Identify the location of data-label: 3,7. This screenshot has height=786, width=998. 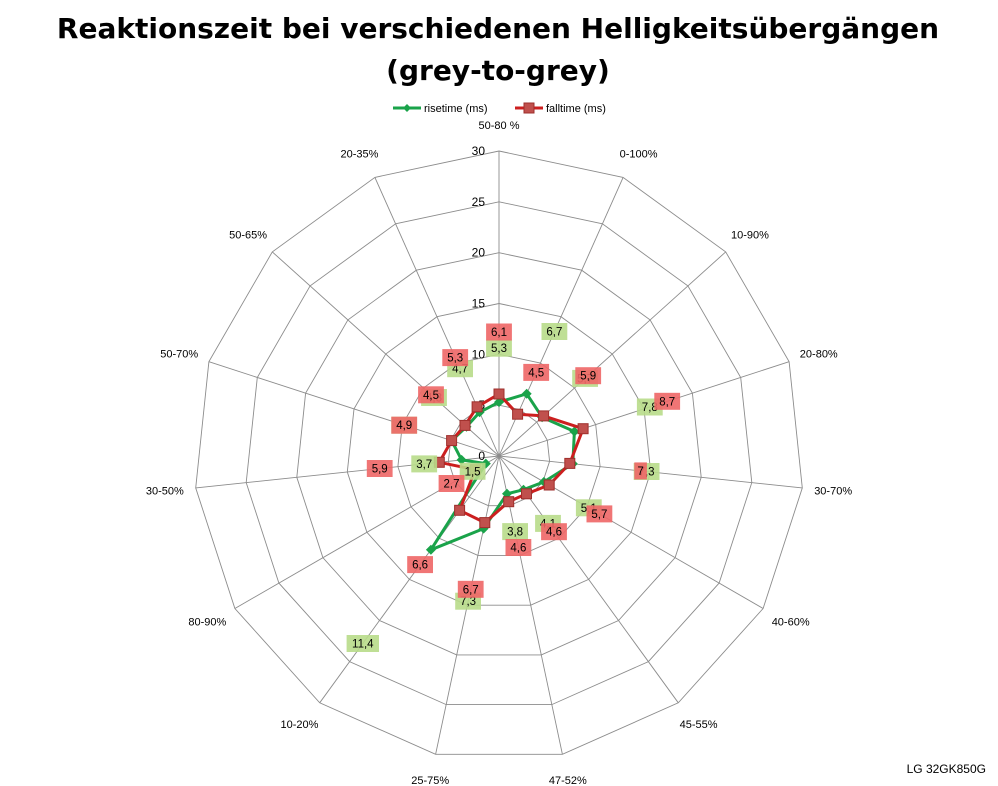
(424, 465).